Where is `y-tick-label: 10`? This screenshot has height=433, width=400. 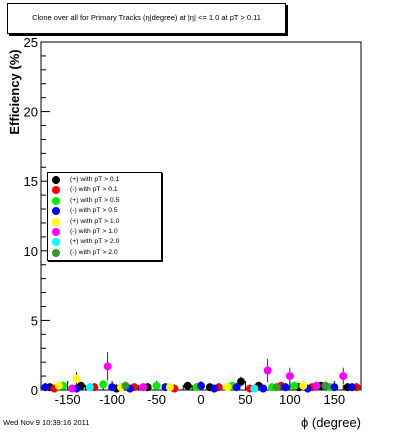 y-tick-label: 10 is located at coordinates (31, 251).